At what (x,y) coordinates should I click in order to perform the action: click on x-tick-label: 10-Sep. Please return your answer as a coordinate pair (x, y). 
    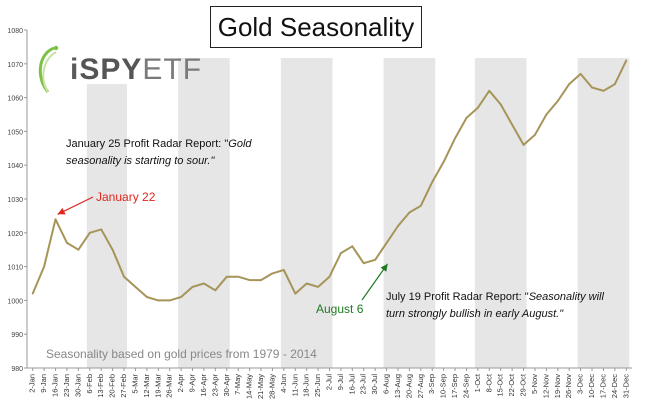
    Looking at the image, I should click on (443, 386).